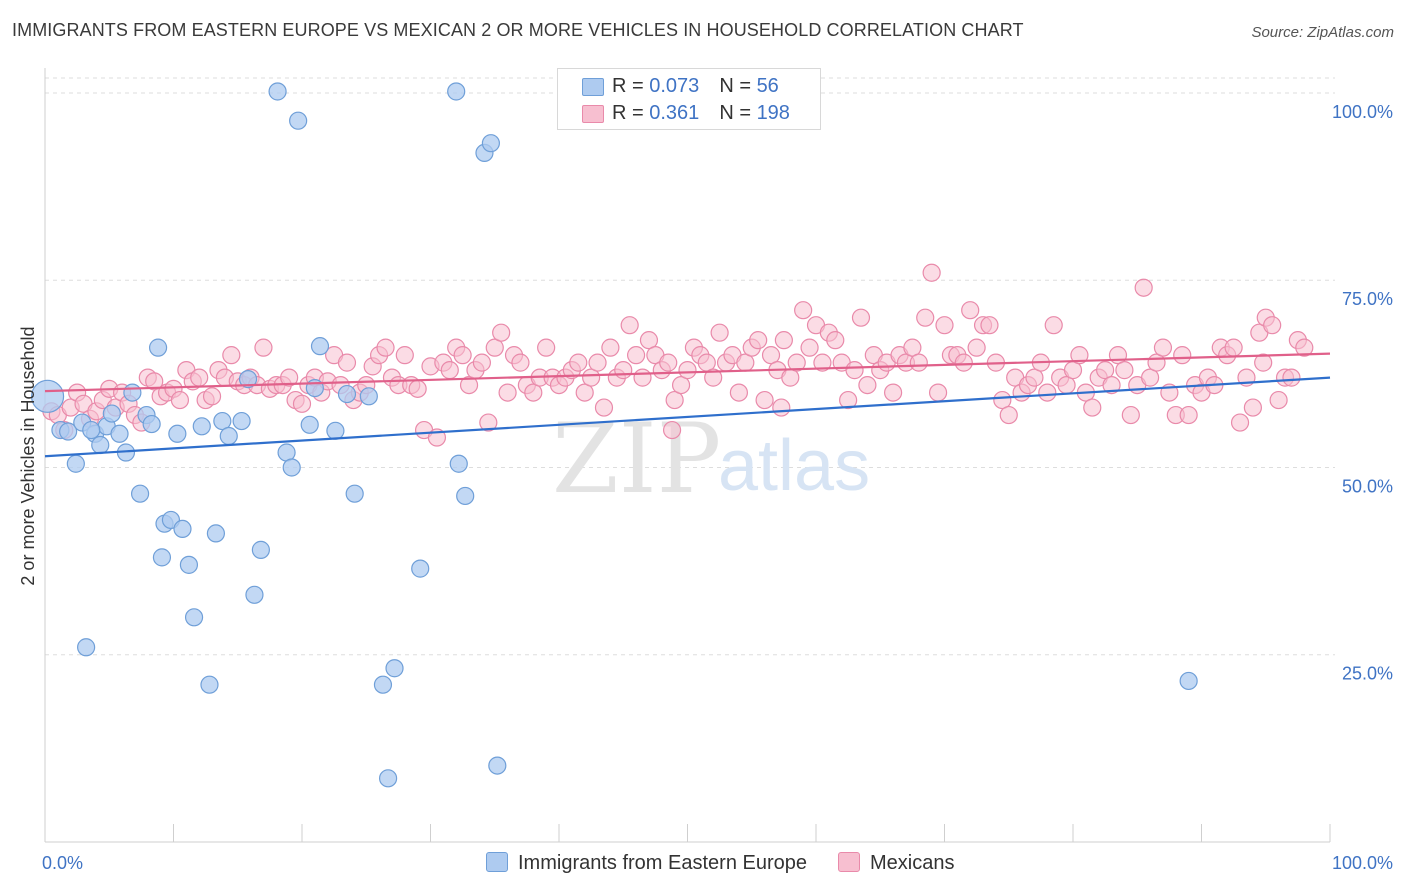  I want to click on mexicans-trend-line, so click(687, 372).